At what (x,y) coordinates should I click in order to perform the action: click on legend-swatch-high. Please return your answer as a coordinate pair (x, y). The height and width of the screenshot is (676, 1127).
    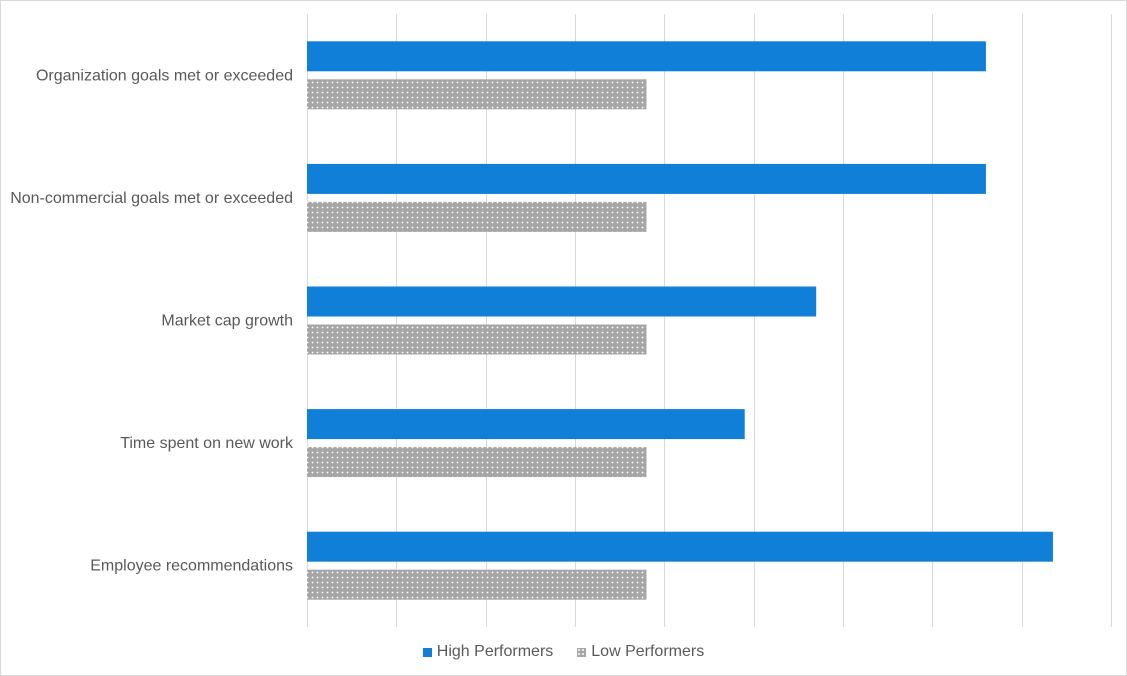
    Looking at the image, I should click on (427, 652).